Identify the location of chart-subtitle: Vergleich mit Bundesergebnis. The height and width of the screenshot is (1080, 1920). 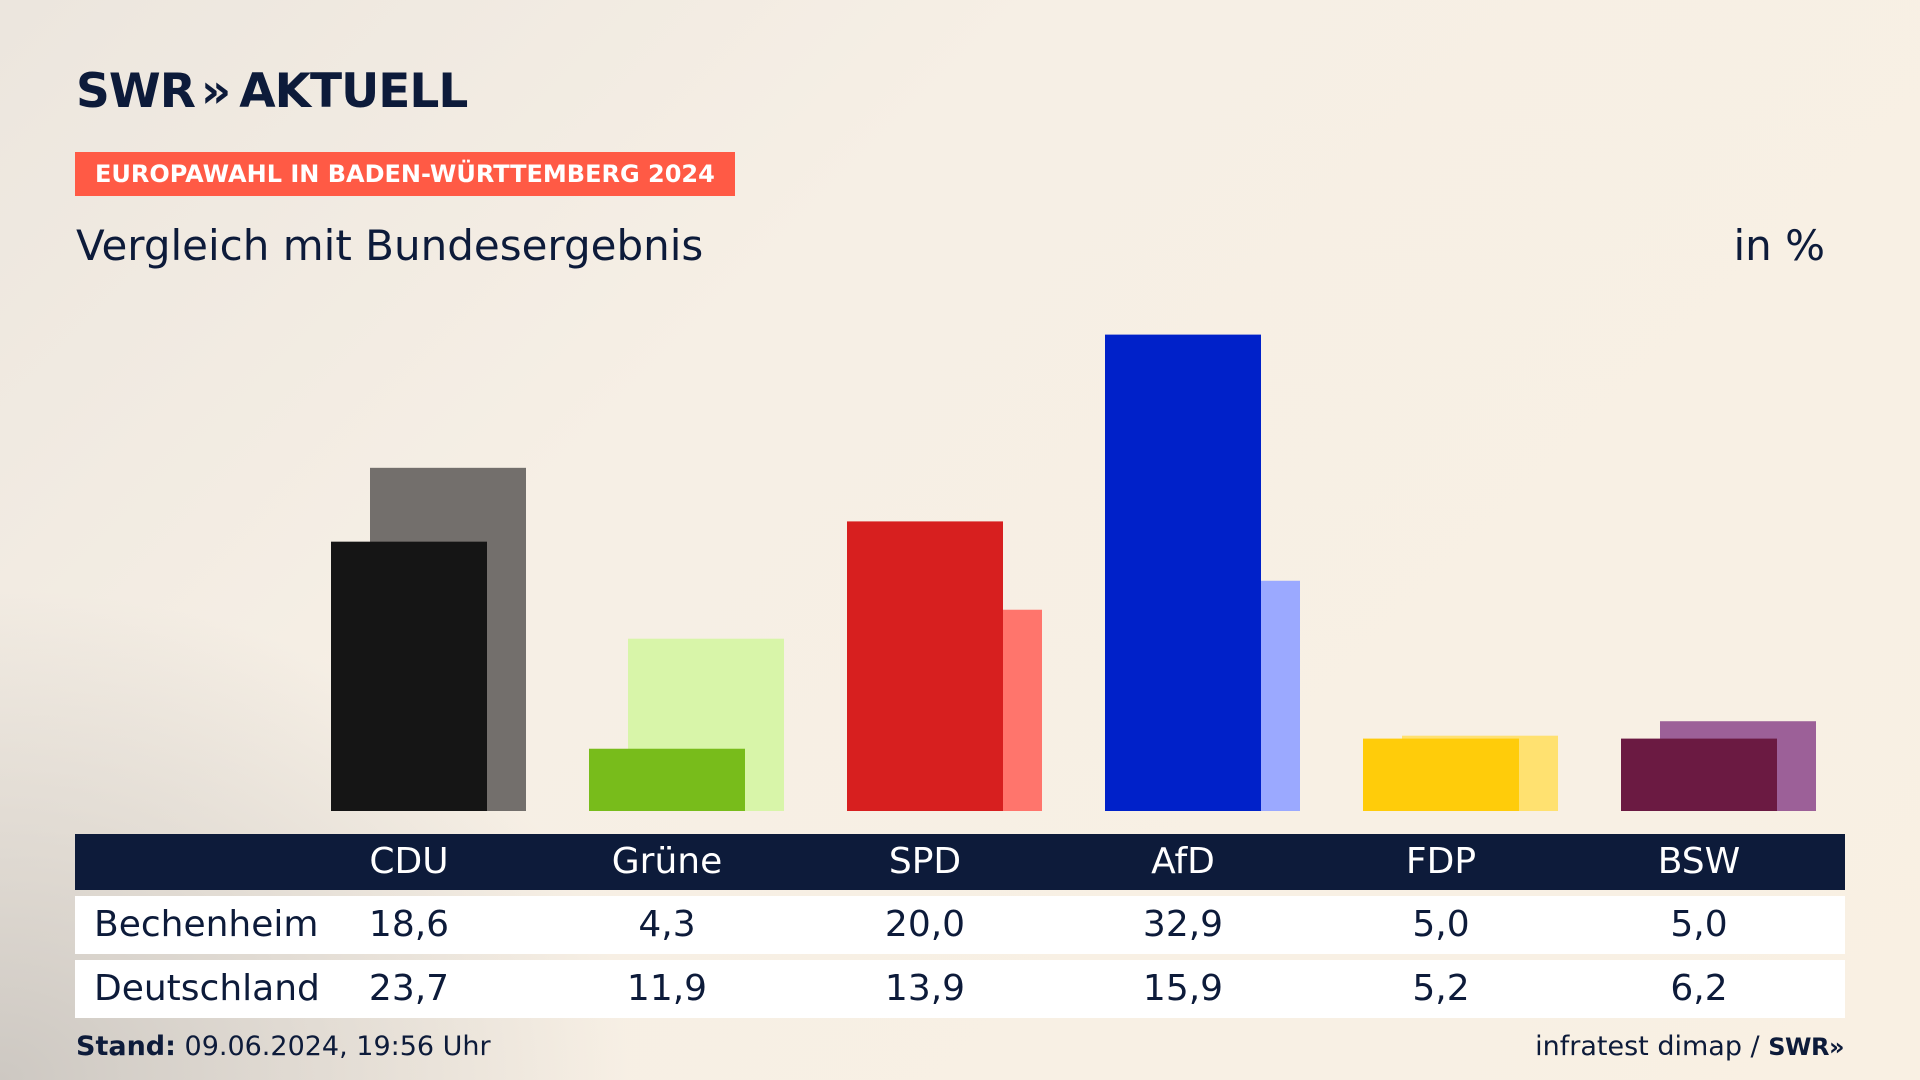
(390, 245).